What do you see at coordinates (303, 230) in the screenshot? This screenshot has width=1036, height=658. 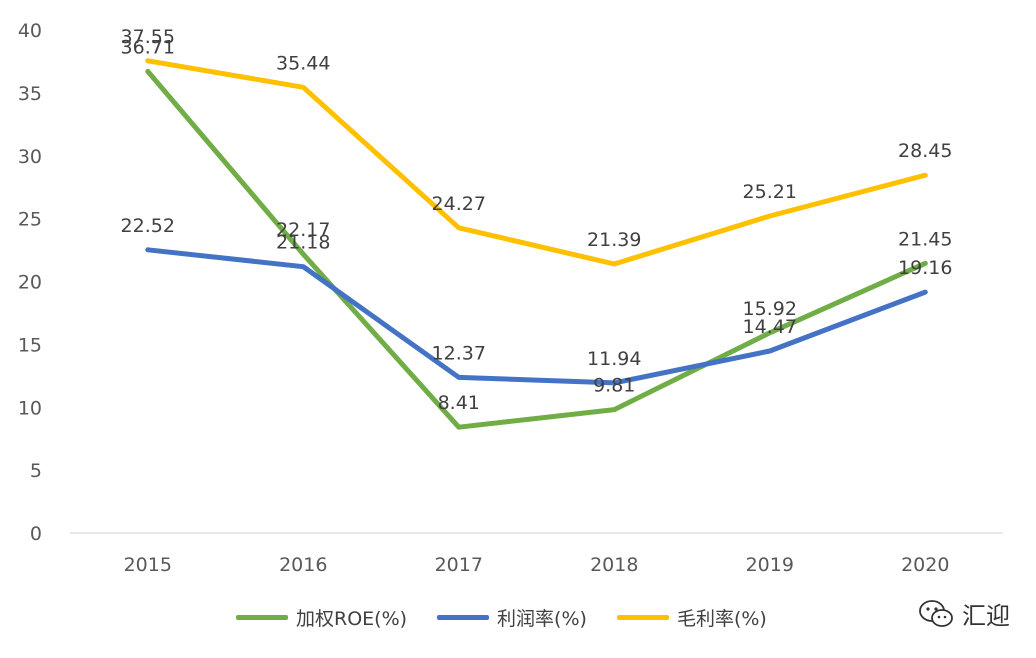 I see `data-label: 22.17` at bounding box center [303, 230].